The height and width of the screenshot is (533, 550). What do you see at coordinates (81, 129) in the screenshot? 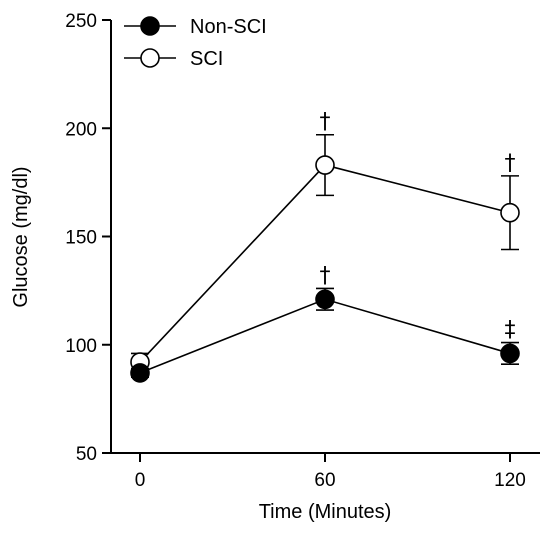
I see `y-tick-label: 200` at bounding box center [81, 129].